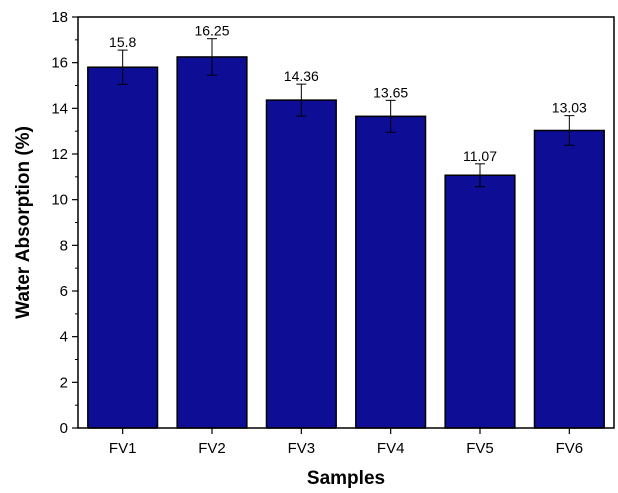 This screenshot has height=493, width=618. I want to click on bar-fv1, so click(123, 247).